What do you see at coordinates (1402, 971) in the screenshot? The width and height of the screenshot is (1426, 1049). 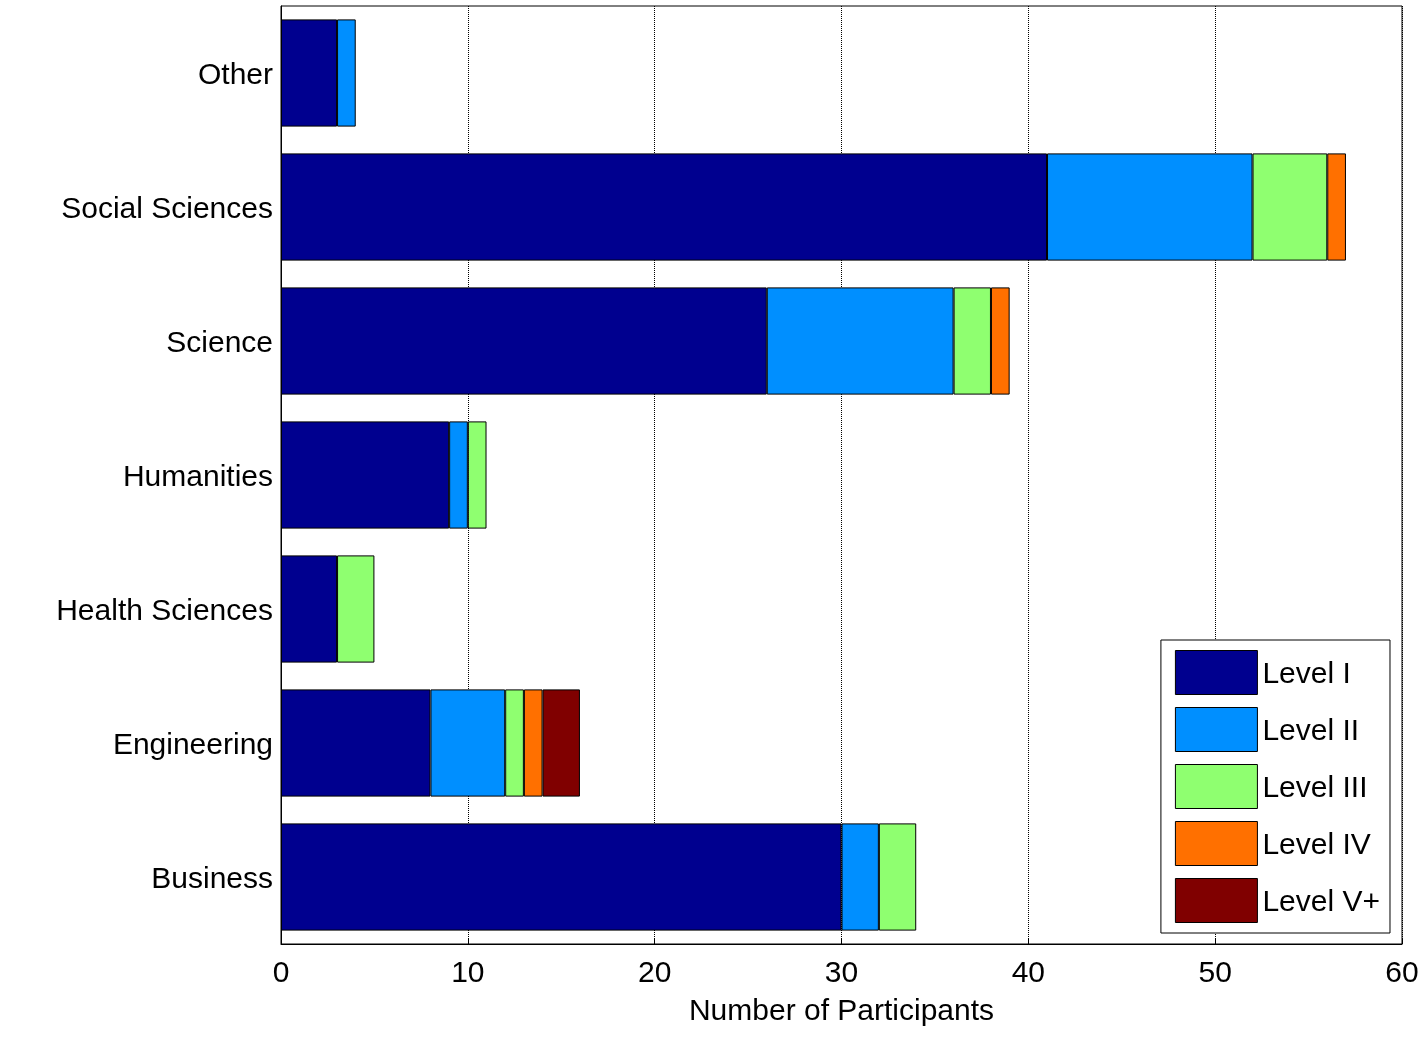 I see `x-tick-label: 60` at bounding box center [1402, 971].